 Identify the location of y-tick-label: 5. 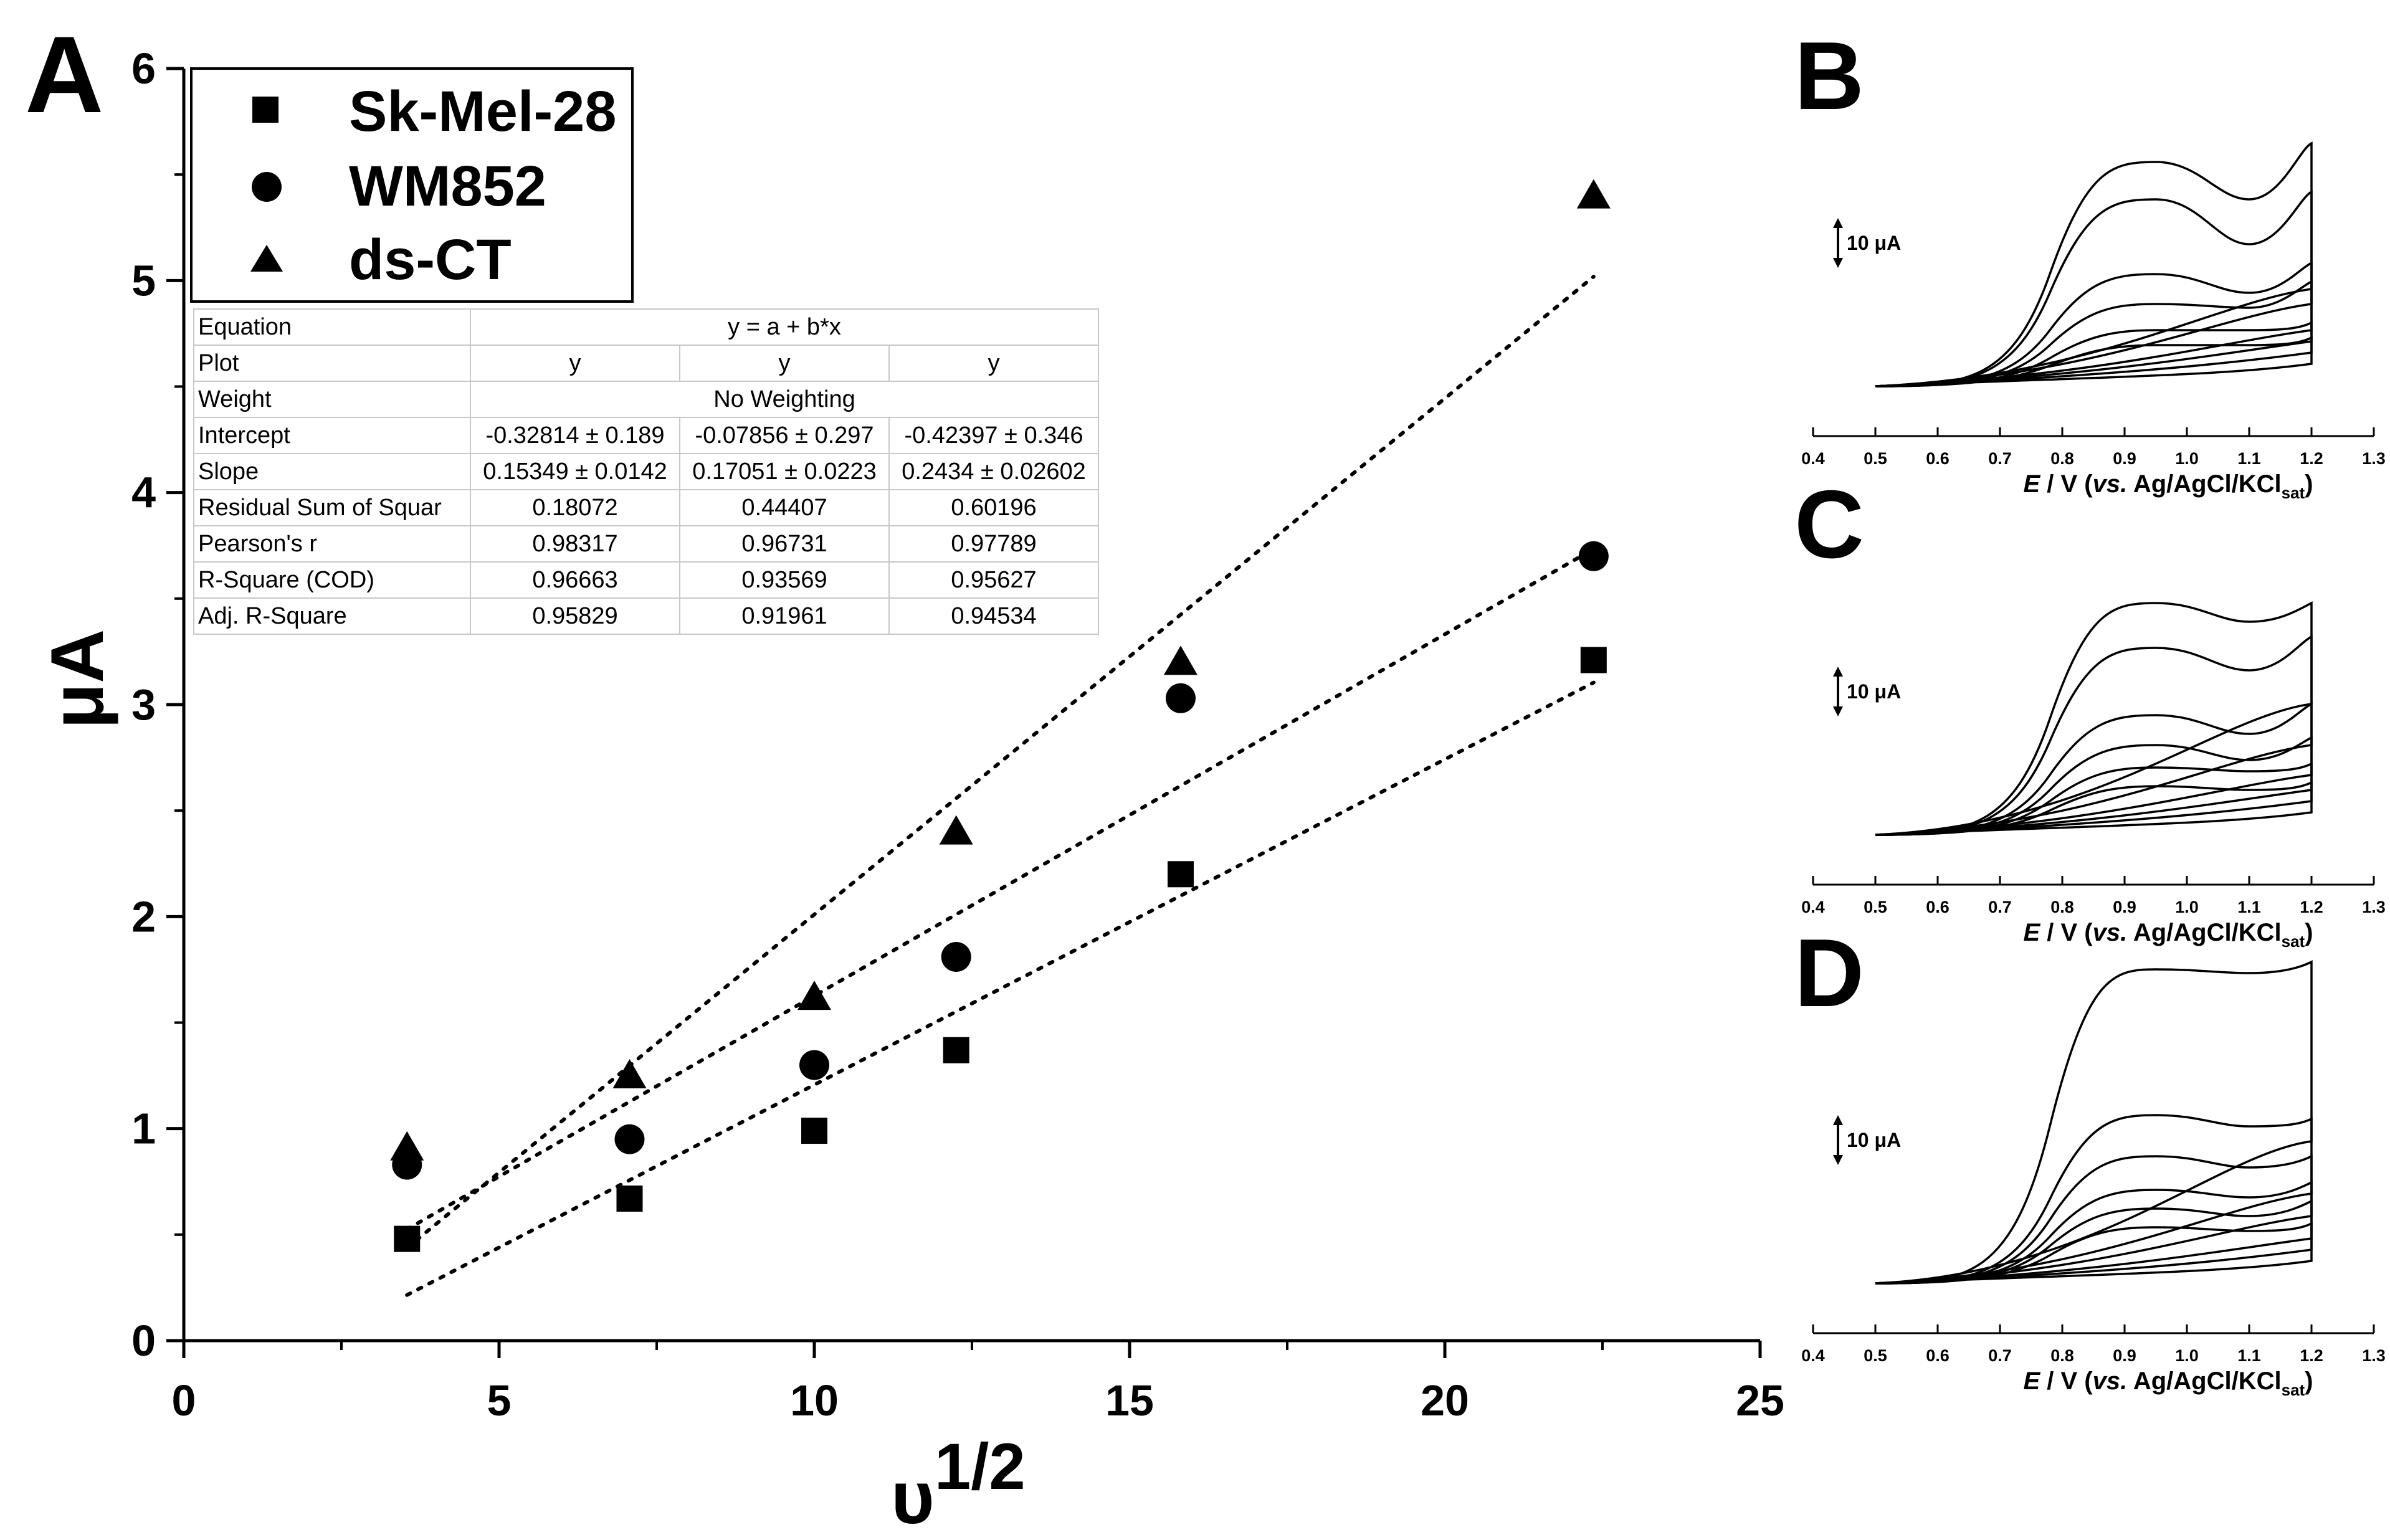
(143, 280).